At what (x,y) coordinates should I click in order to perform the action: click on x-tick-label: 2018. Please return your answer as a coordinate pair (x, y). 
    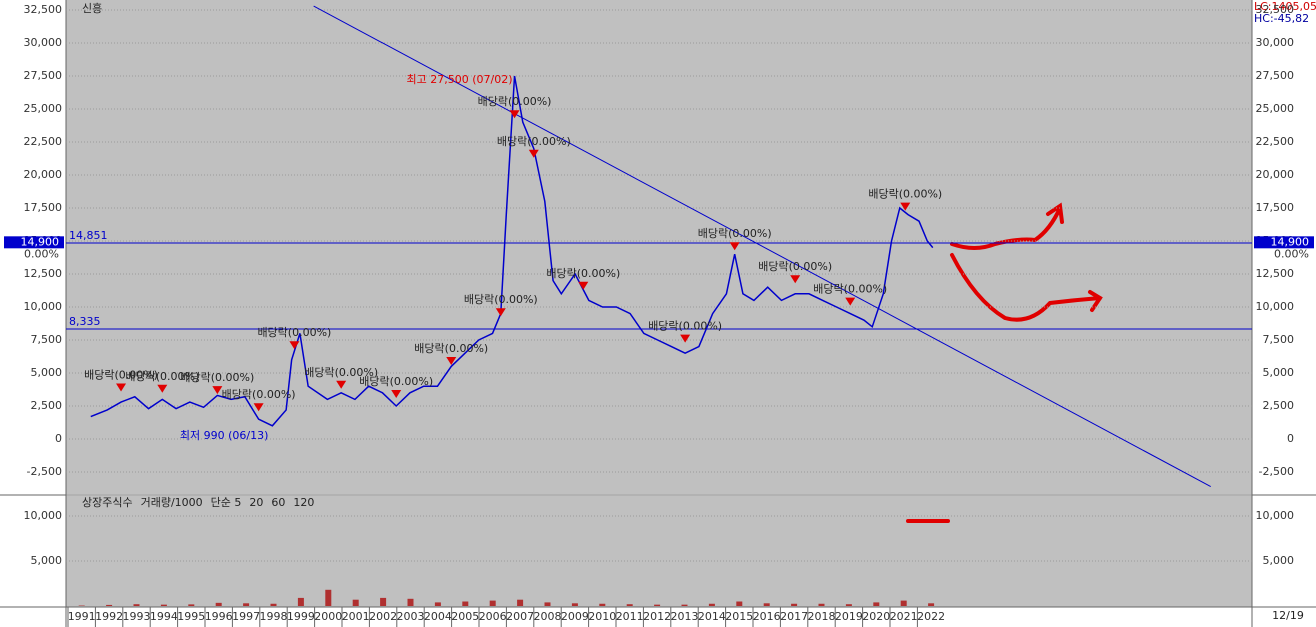
    Looking at the image, I should click on (822, 616).